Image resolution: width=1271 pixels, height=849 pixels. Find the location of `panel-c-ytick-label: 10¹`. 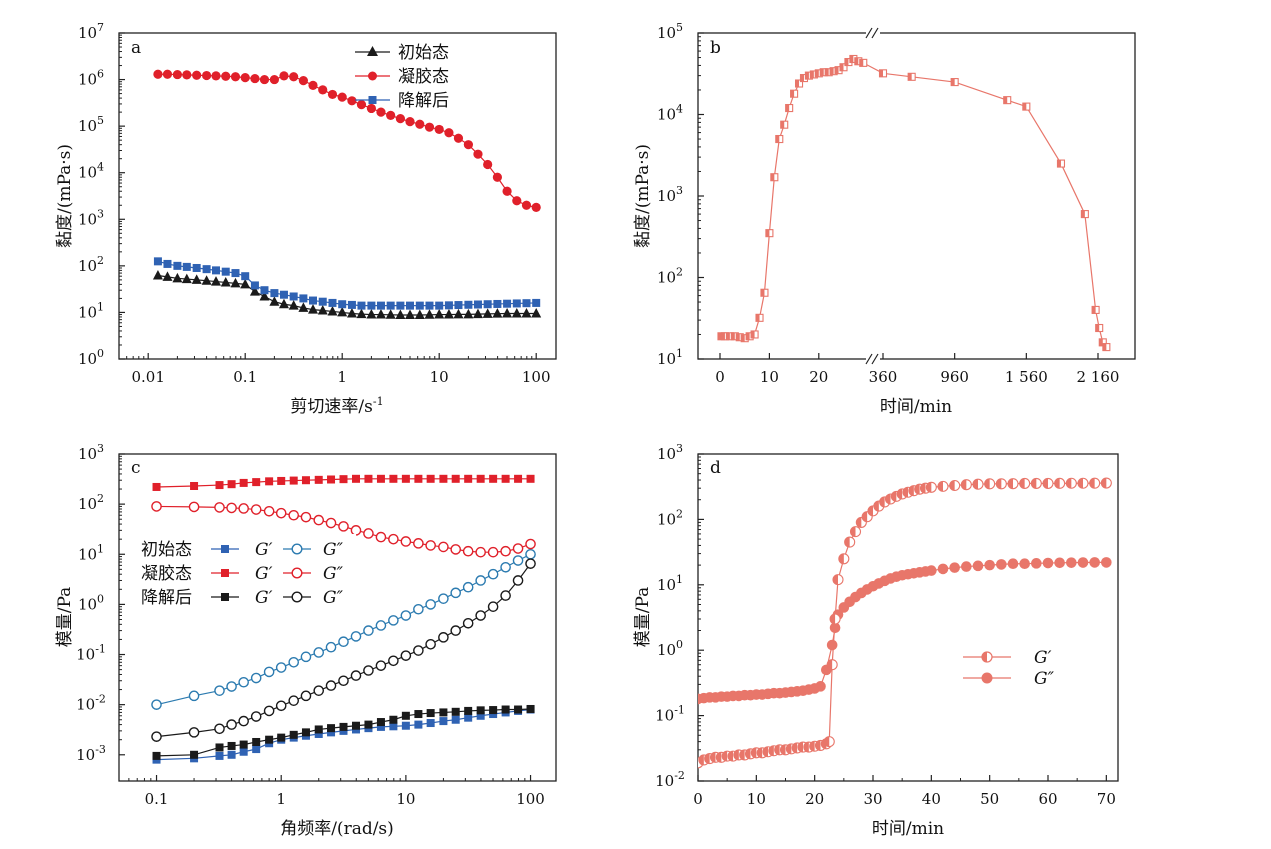

panel-c-ytick-label: 10¹ is located at coordinates (91, 552).